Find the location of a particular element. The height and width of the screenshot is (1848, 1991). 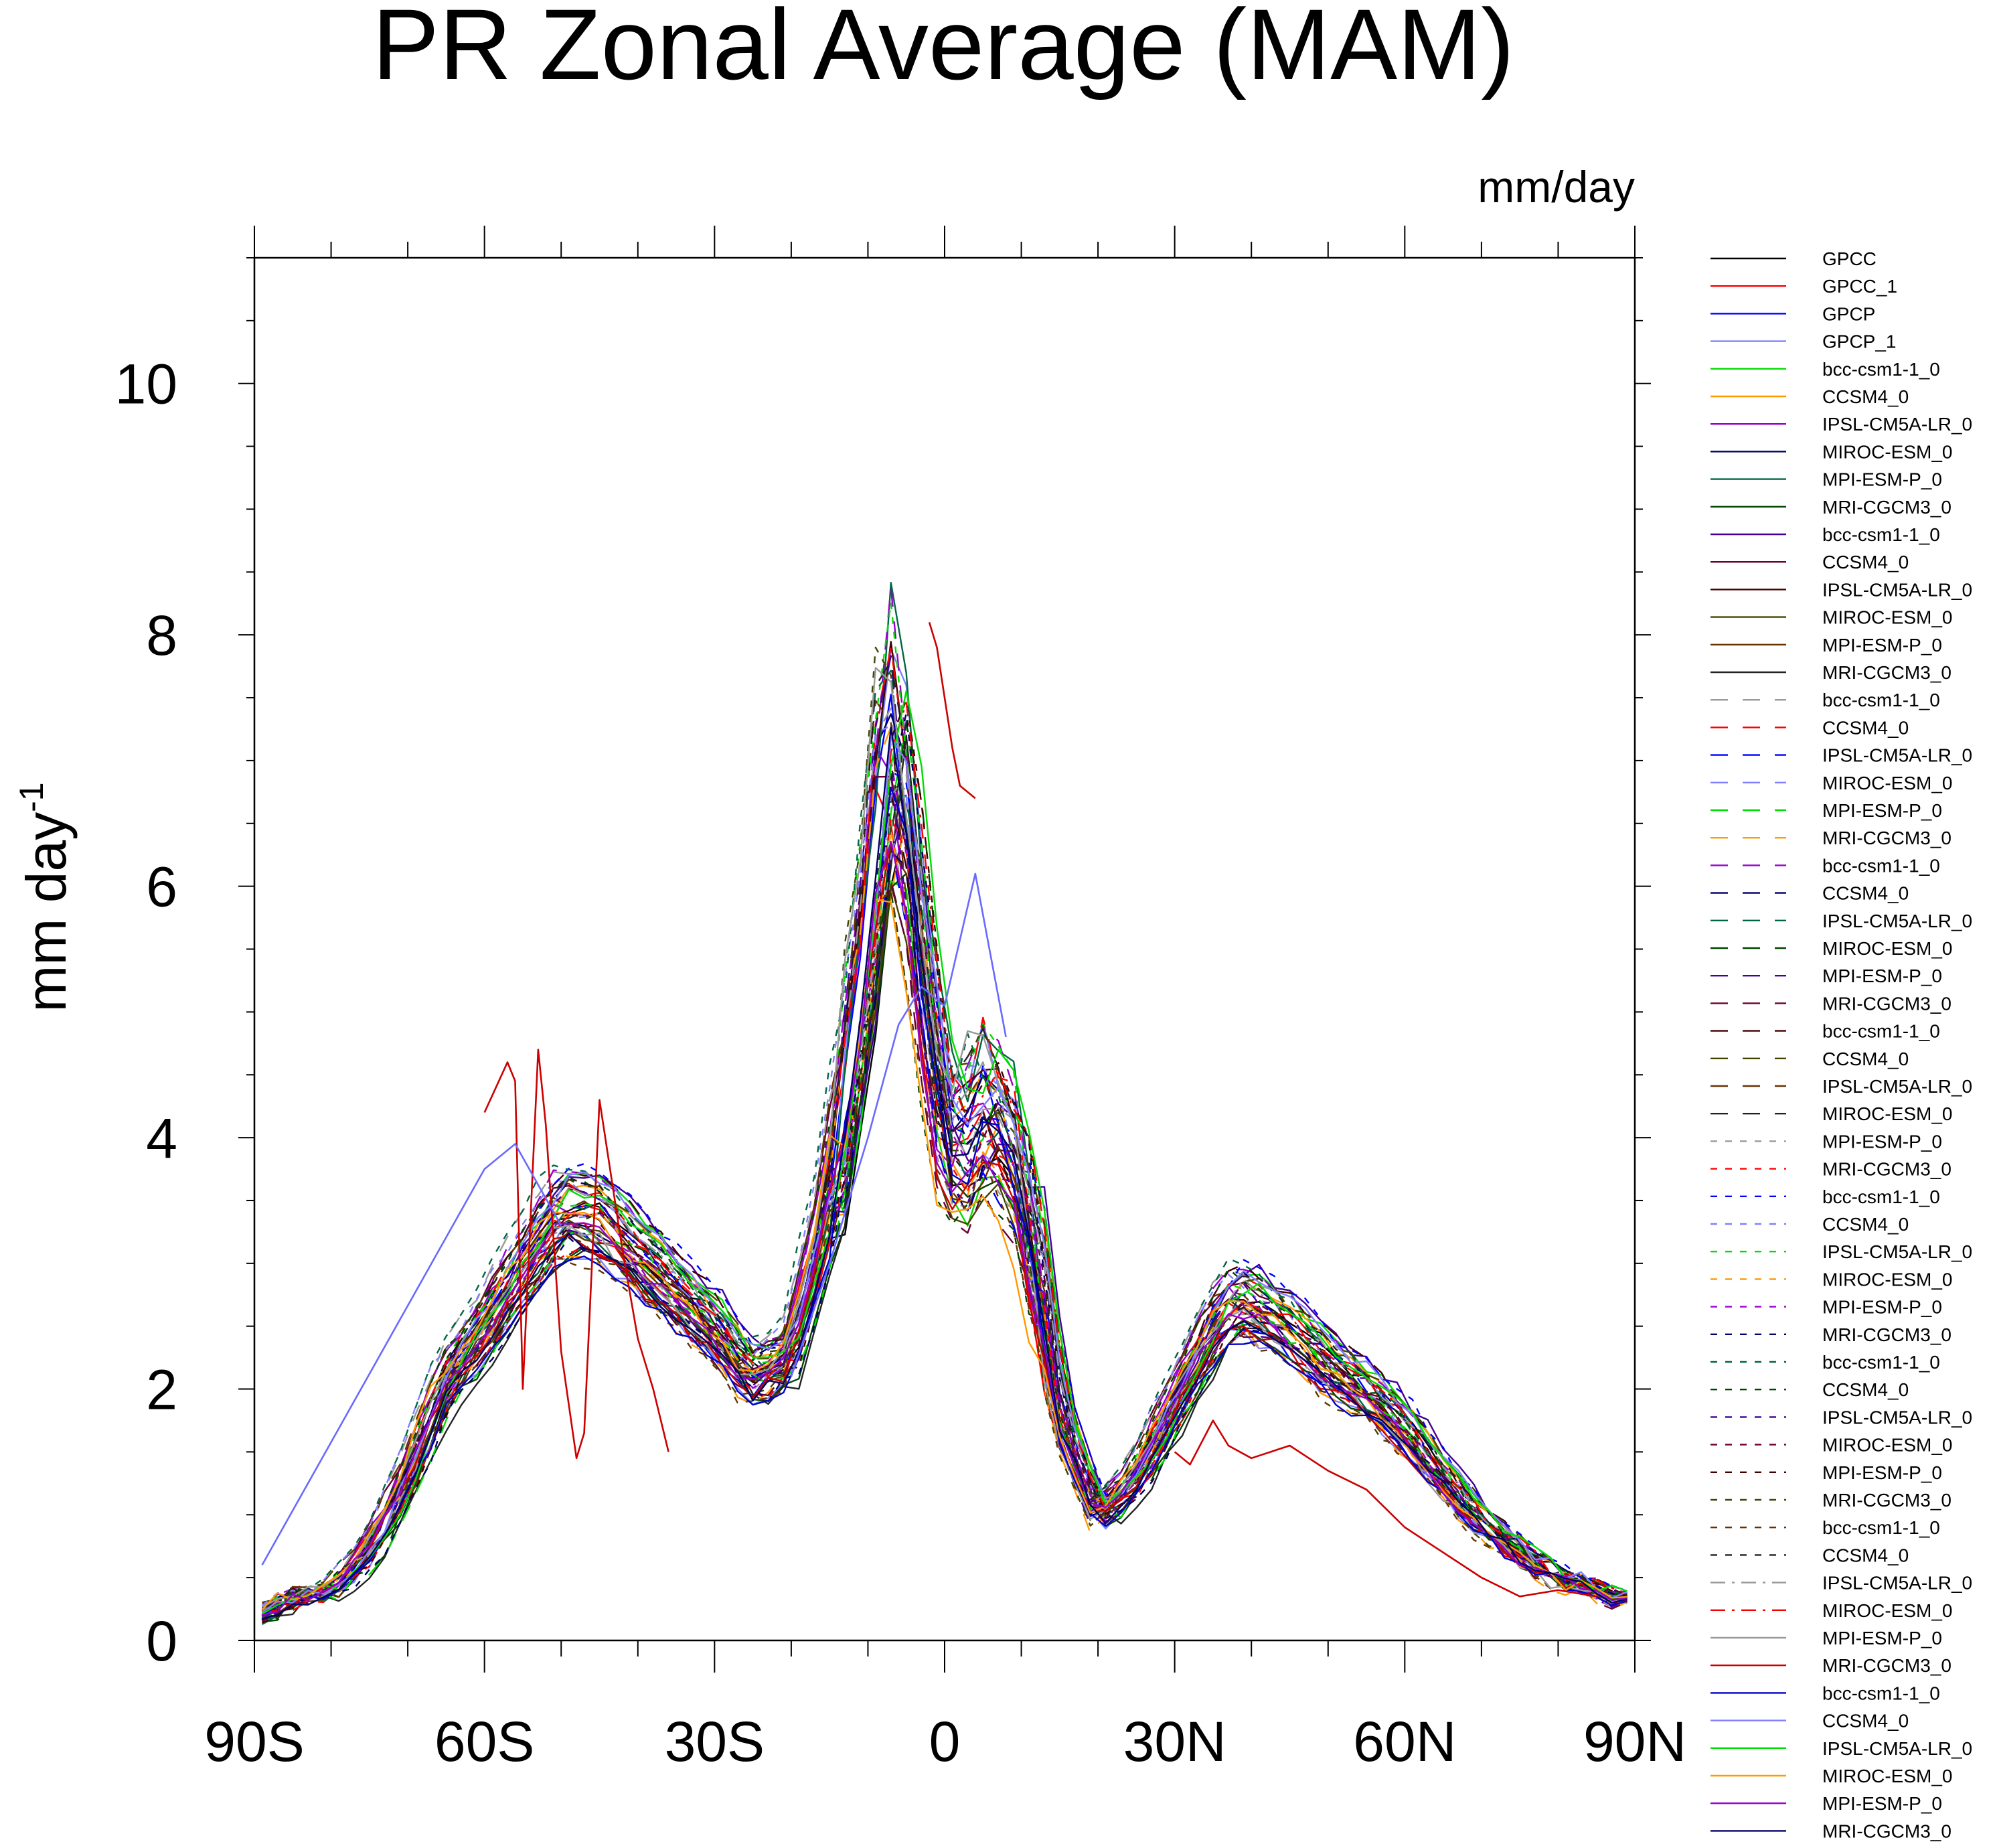

y-tick-label: 4 is located at coordinates (161, 1138).